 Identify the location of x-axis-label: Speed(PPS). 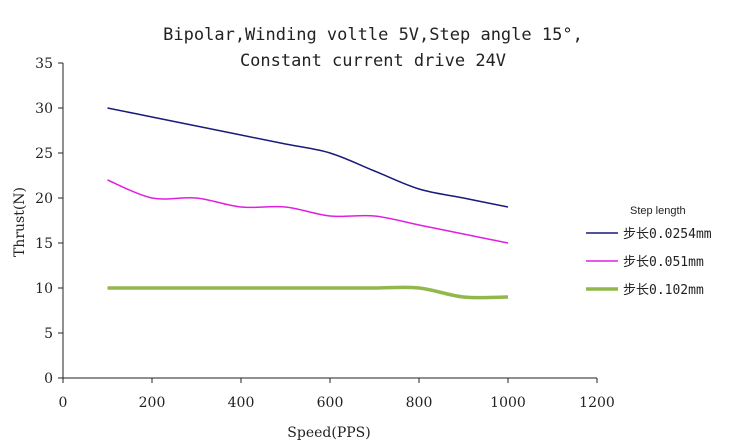
(328, 433).